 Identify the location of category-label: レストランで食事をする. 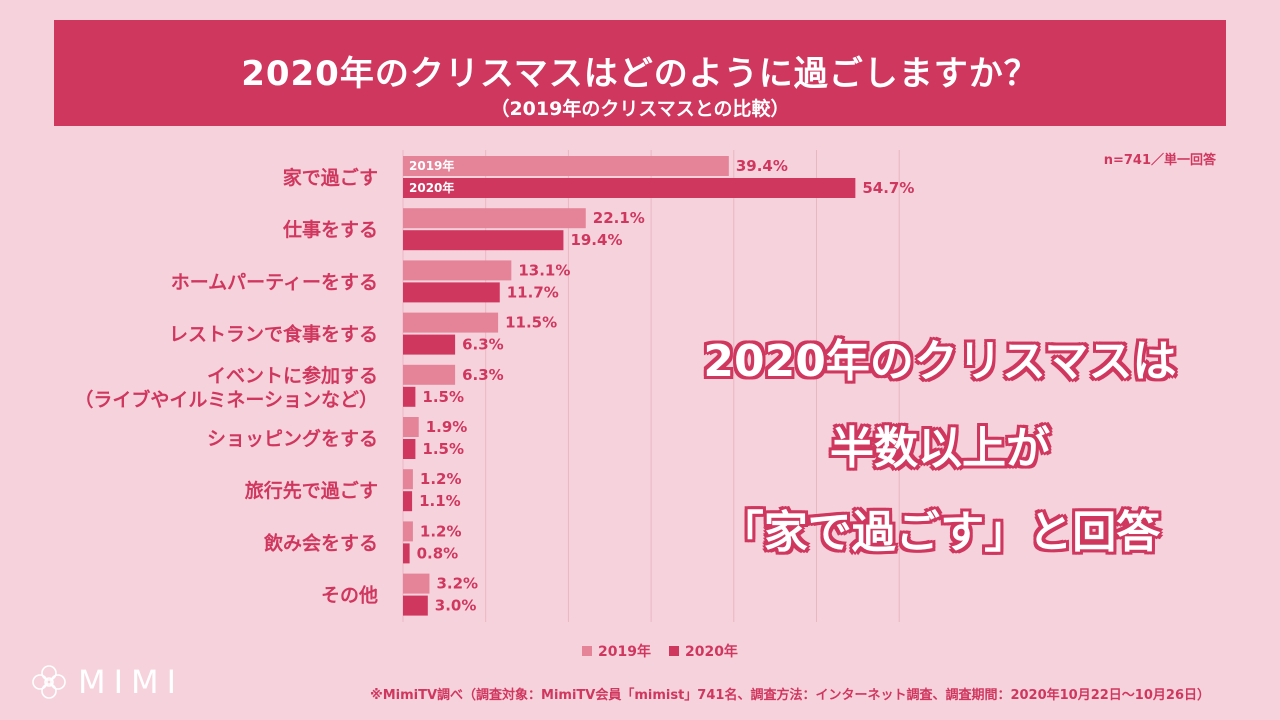
(273, 334).